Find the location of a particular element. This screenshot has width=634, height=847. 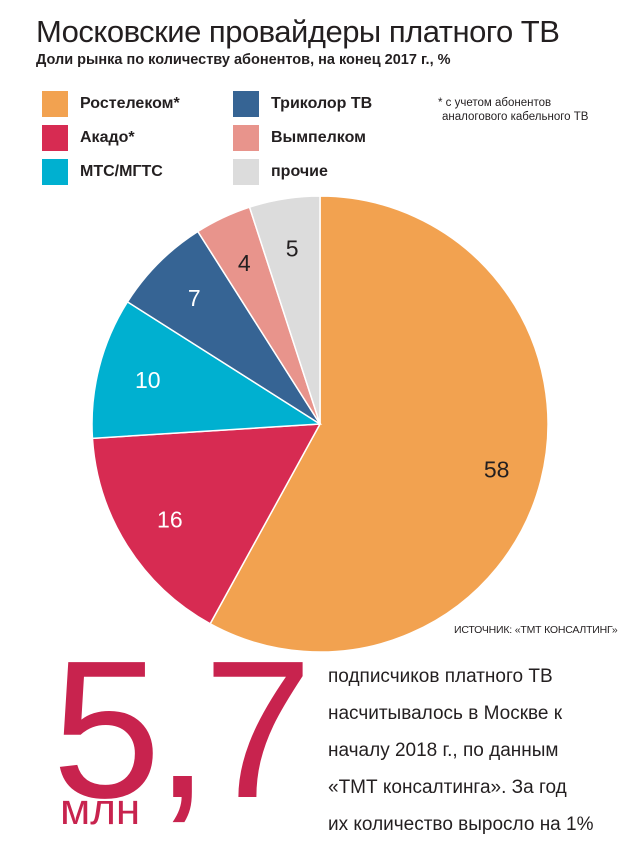

legend-item-rostelecom: Ростелеком* is located at coordinates (111, 104).